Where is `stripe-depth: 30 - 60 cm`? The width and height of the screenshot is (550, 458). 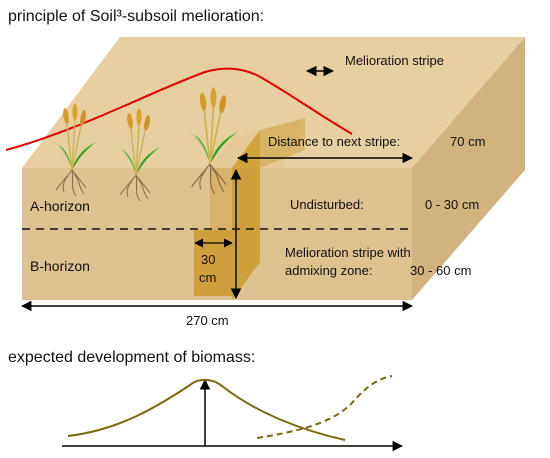
stripe-depth: 30 - 60 cm is located at coordinates (440, 270).